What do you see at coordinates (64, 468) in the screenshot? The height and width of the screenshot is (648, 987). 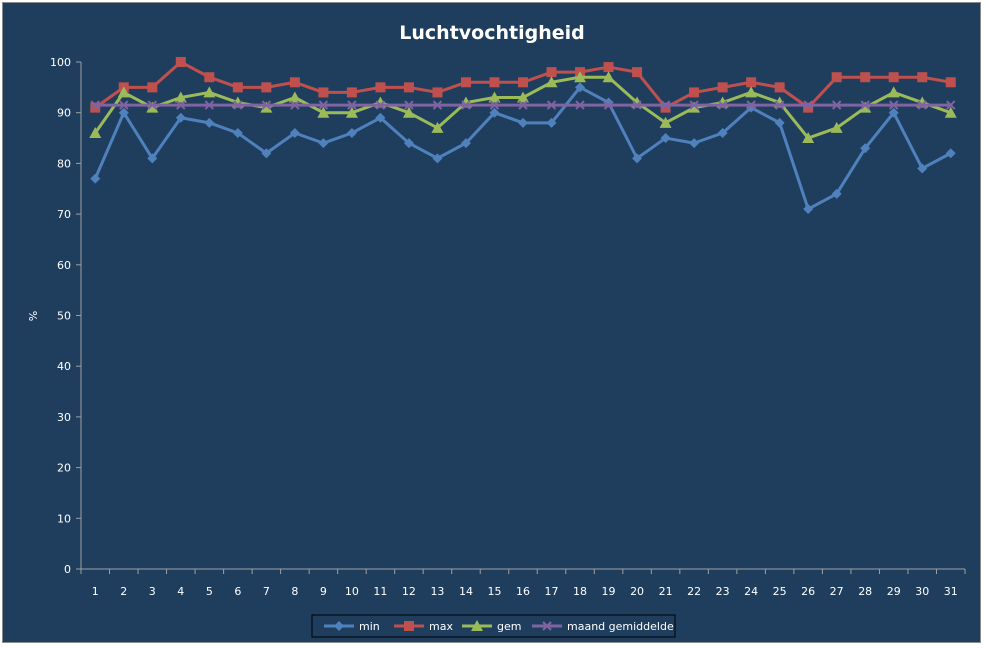 I see `y-tick-label: 20` at bounding box center [64, 468].